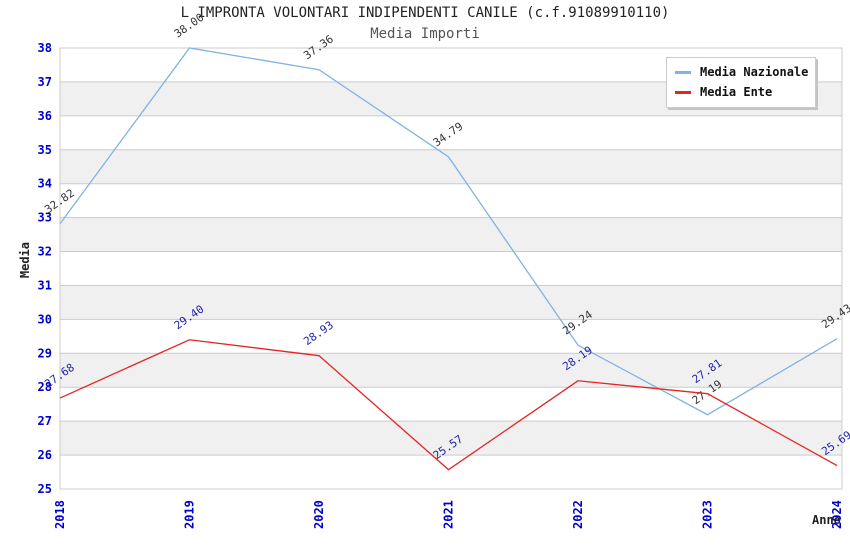  I want to click on legend: Media Nazionale Media Ente, so click(741, 82).